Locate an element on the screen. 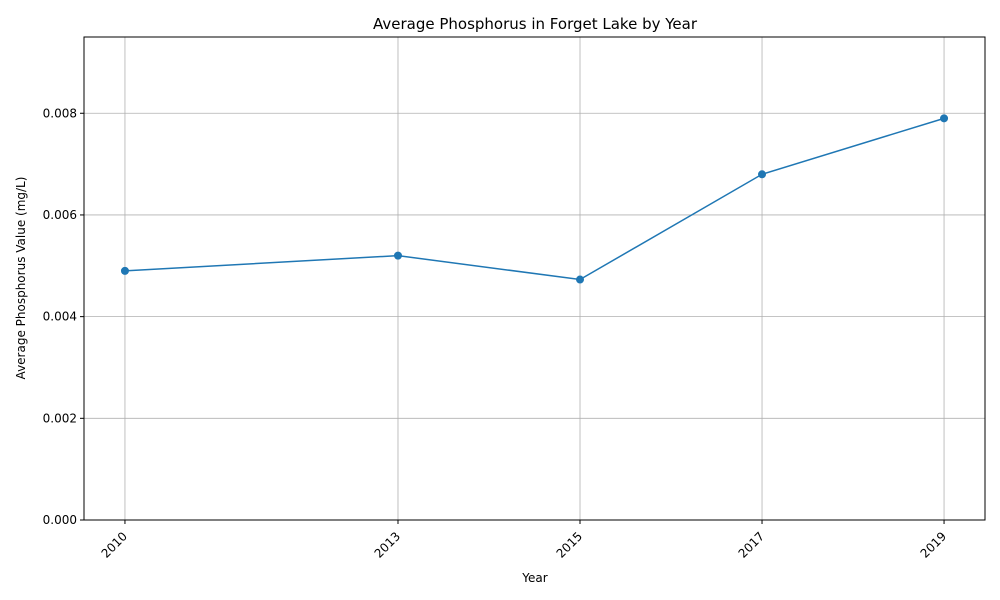 This screenshot has width=1000, height=600. x-tick-label: 2013 is located at coordinates (387, 544).